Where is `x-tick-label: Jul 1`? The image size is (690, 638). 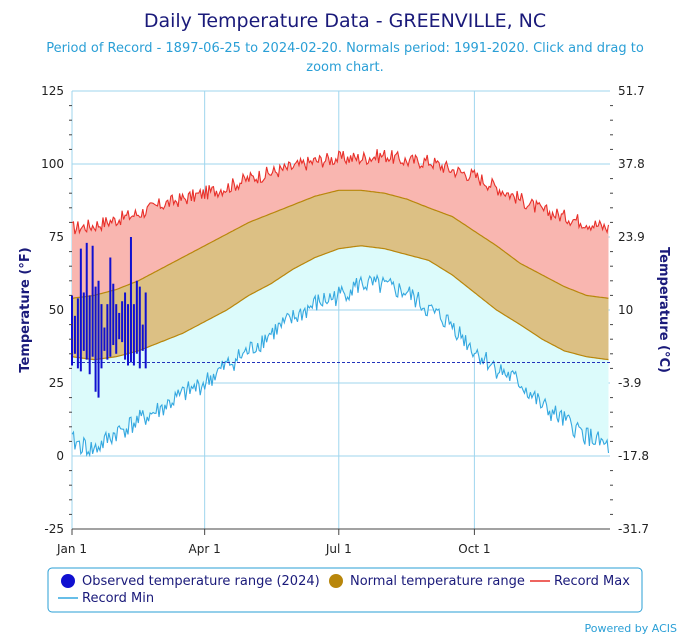
x-tick-label: Jul 1 is located at coordinates (338, 549).